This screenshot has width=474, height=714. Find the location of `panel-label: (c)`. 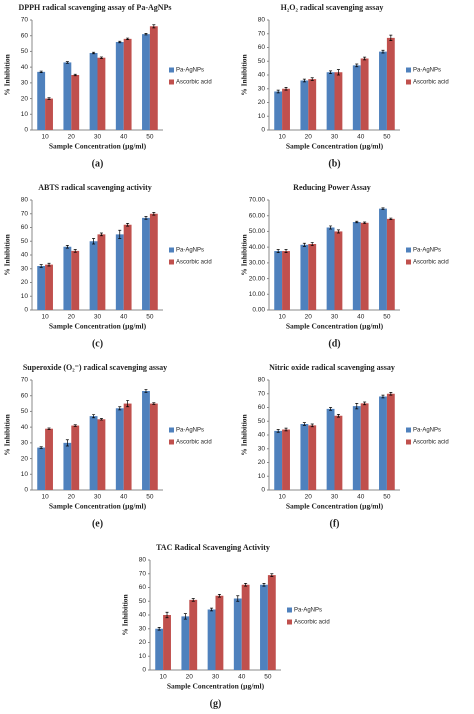

panel-label: (c) is located at coordinates (97, 343).